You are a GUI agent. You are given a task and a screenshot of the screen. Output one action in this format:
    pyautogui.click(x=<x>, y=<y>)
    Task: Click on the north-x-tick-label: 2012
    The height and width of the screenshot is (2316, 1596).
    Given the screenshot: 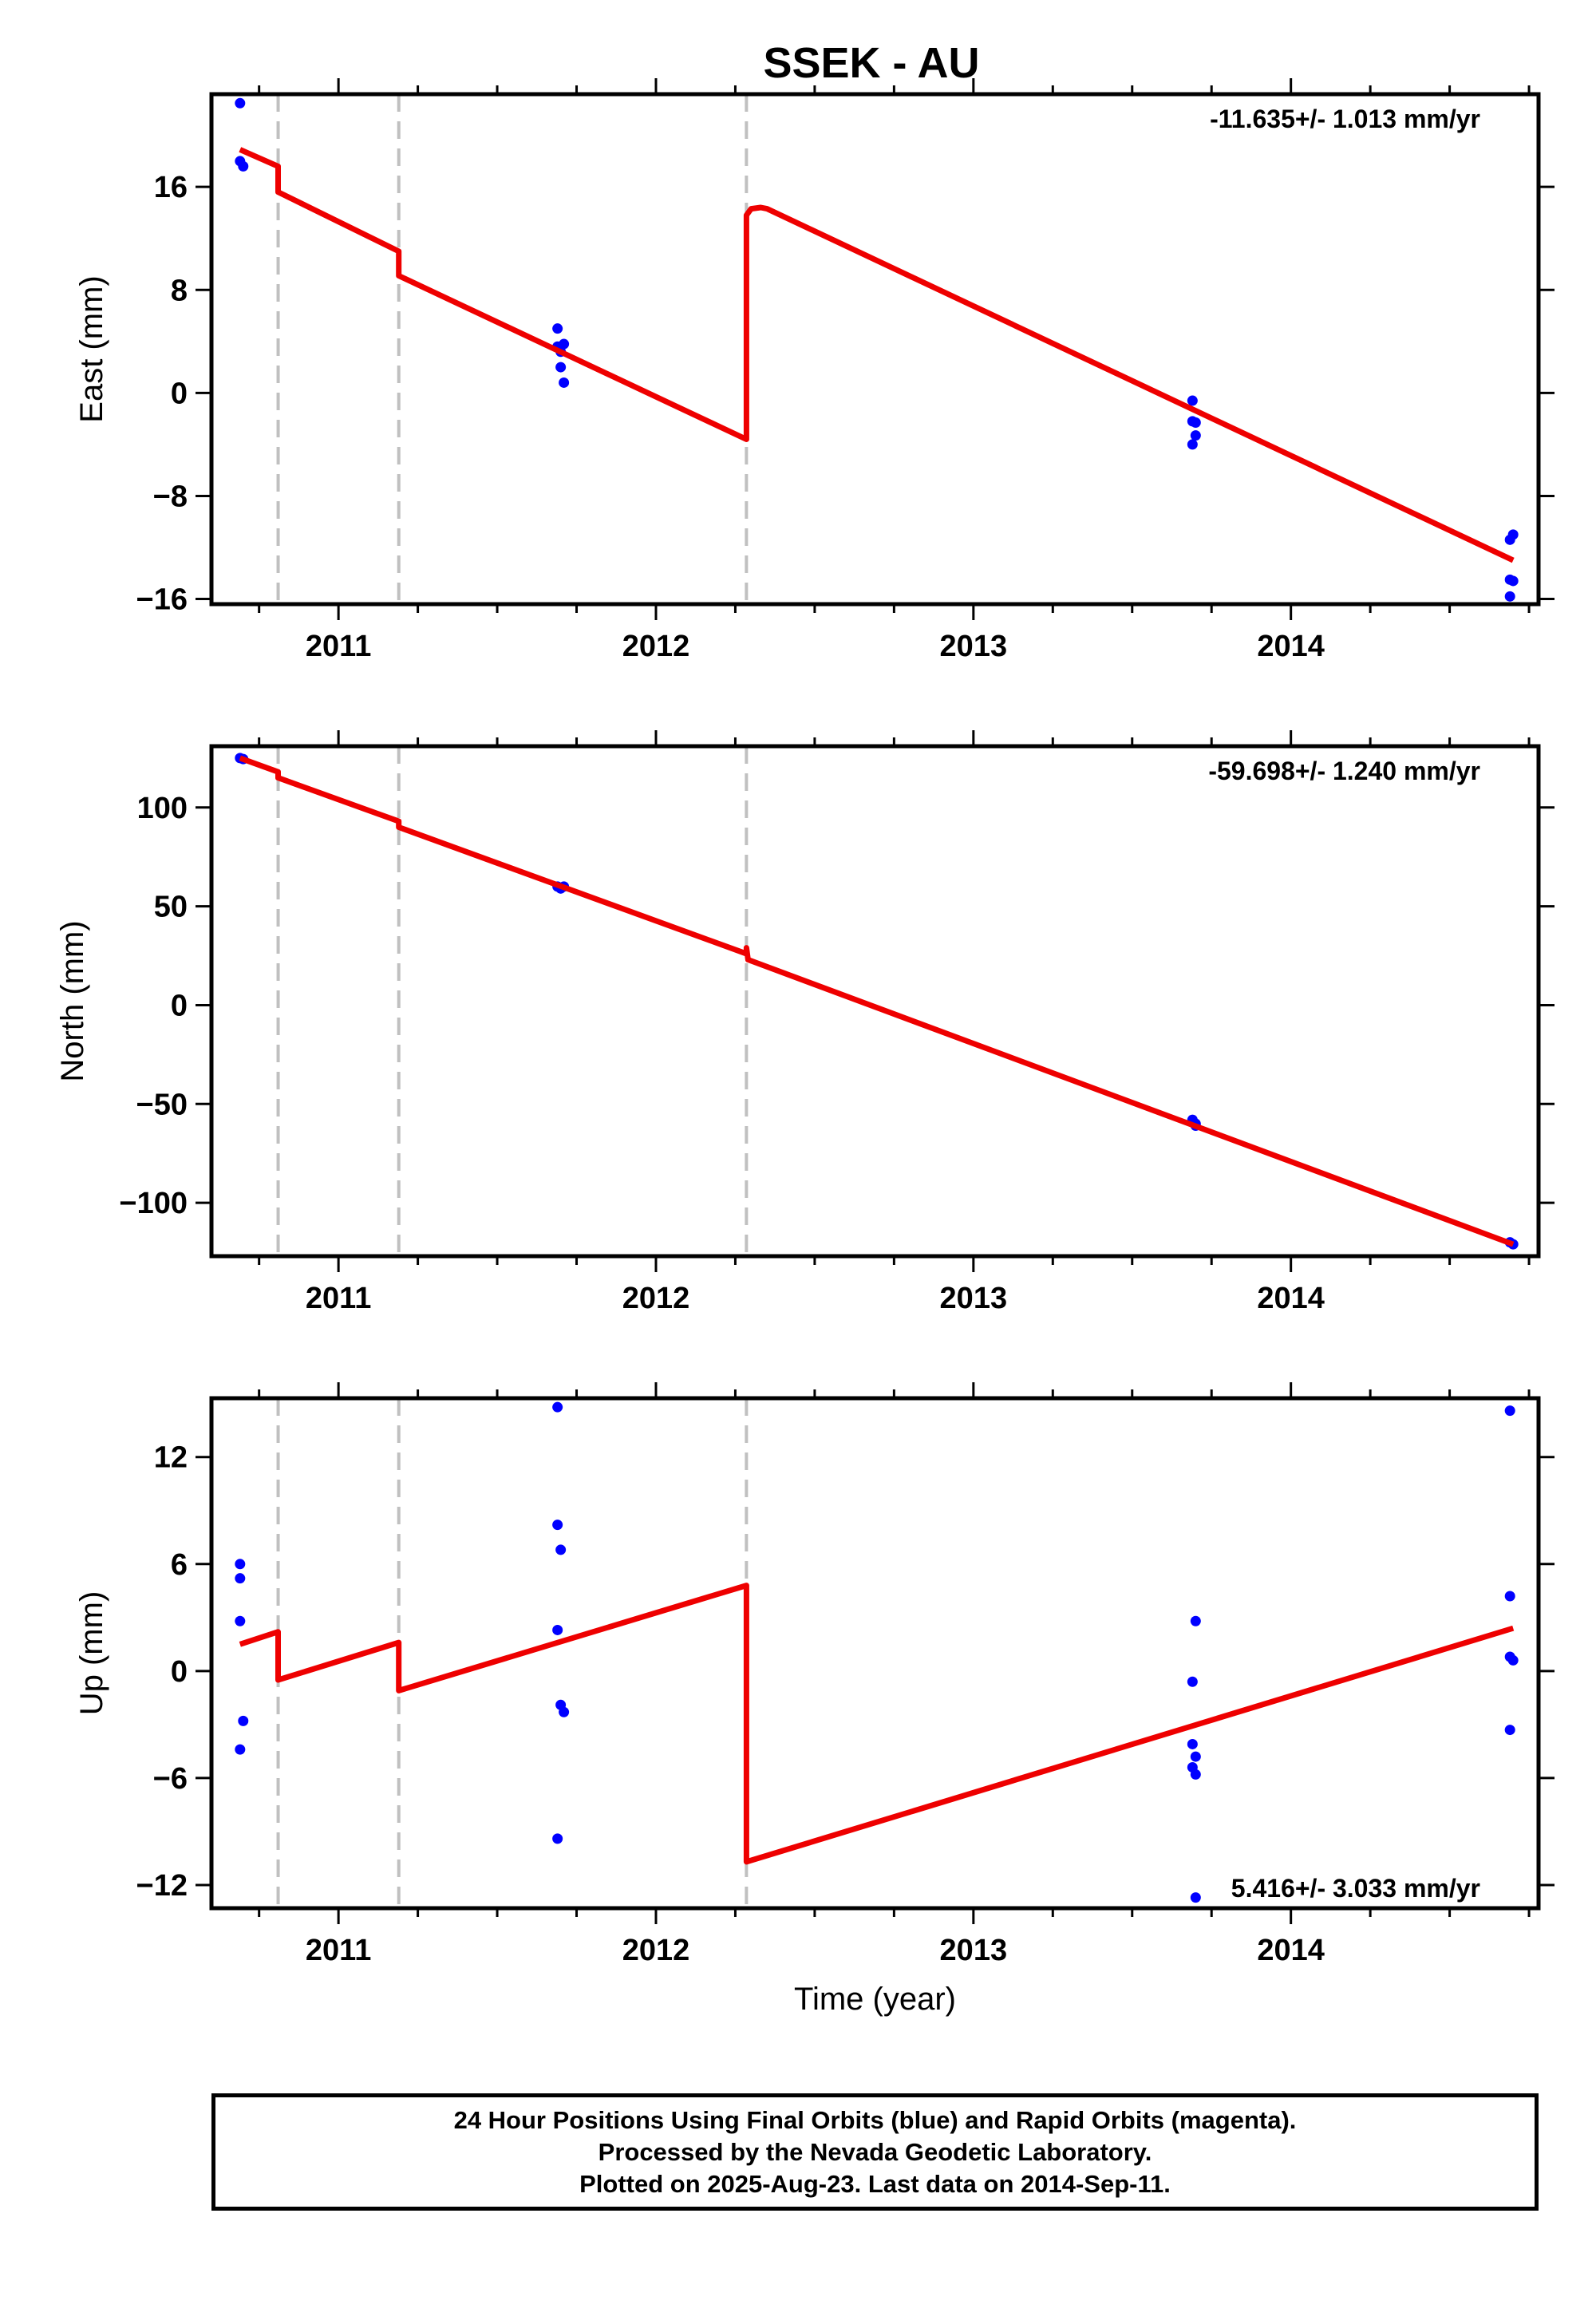 What is the action you would take?
    pyautogui.click(x=656, y=1298)
    